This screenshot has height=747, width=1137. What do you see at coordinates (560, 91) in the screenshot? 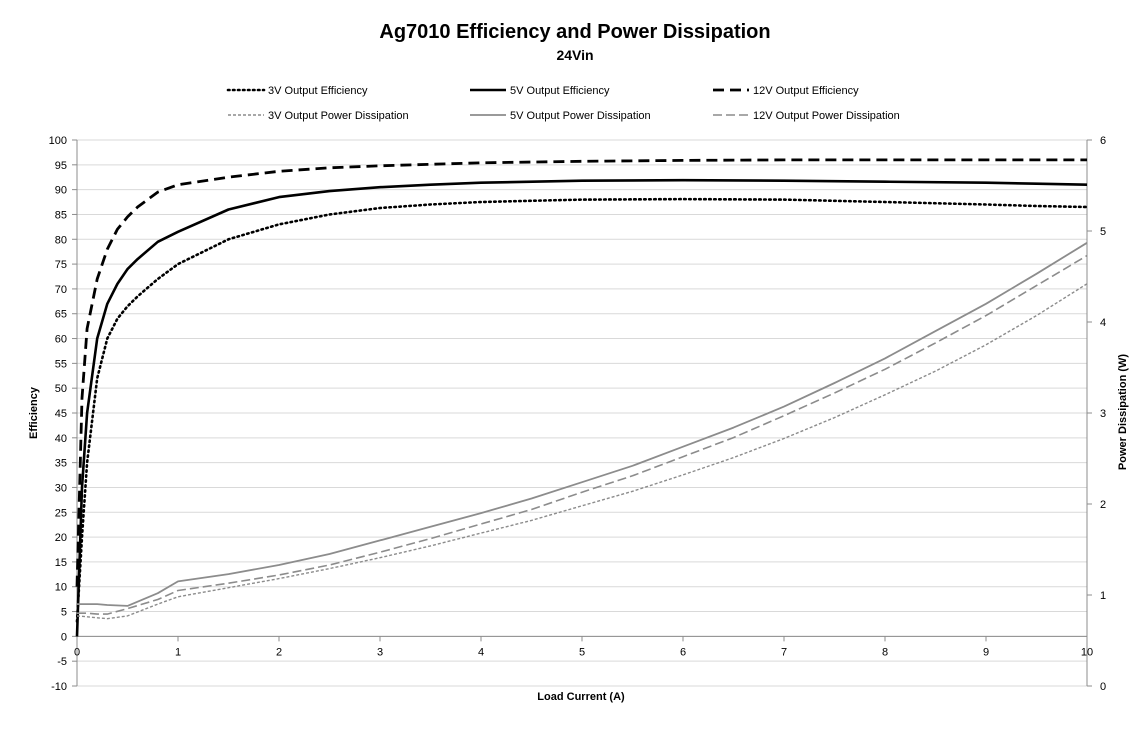
I see `legend-label-1: 5V Output Efficiency` at bounding box center [560, 91].